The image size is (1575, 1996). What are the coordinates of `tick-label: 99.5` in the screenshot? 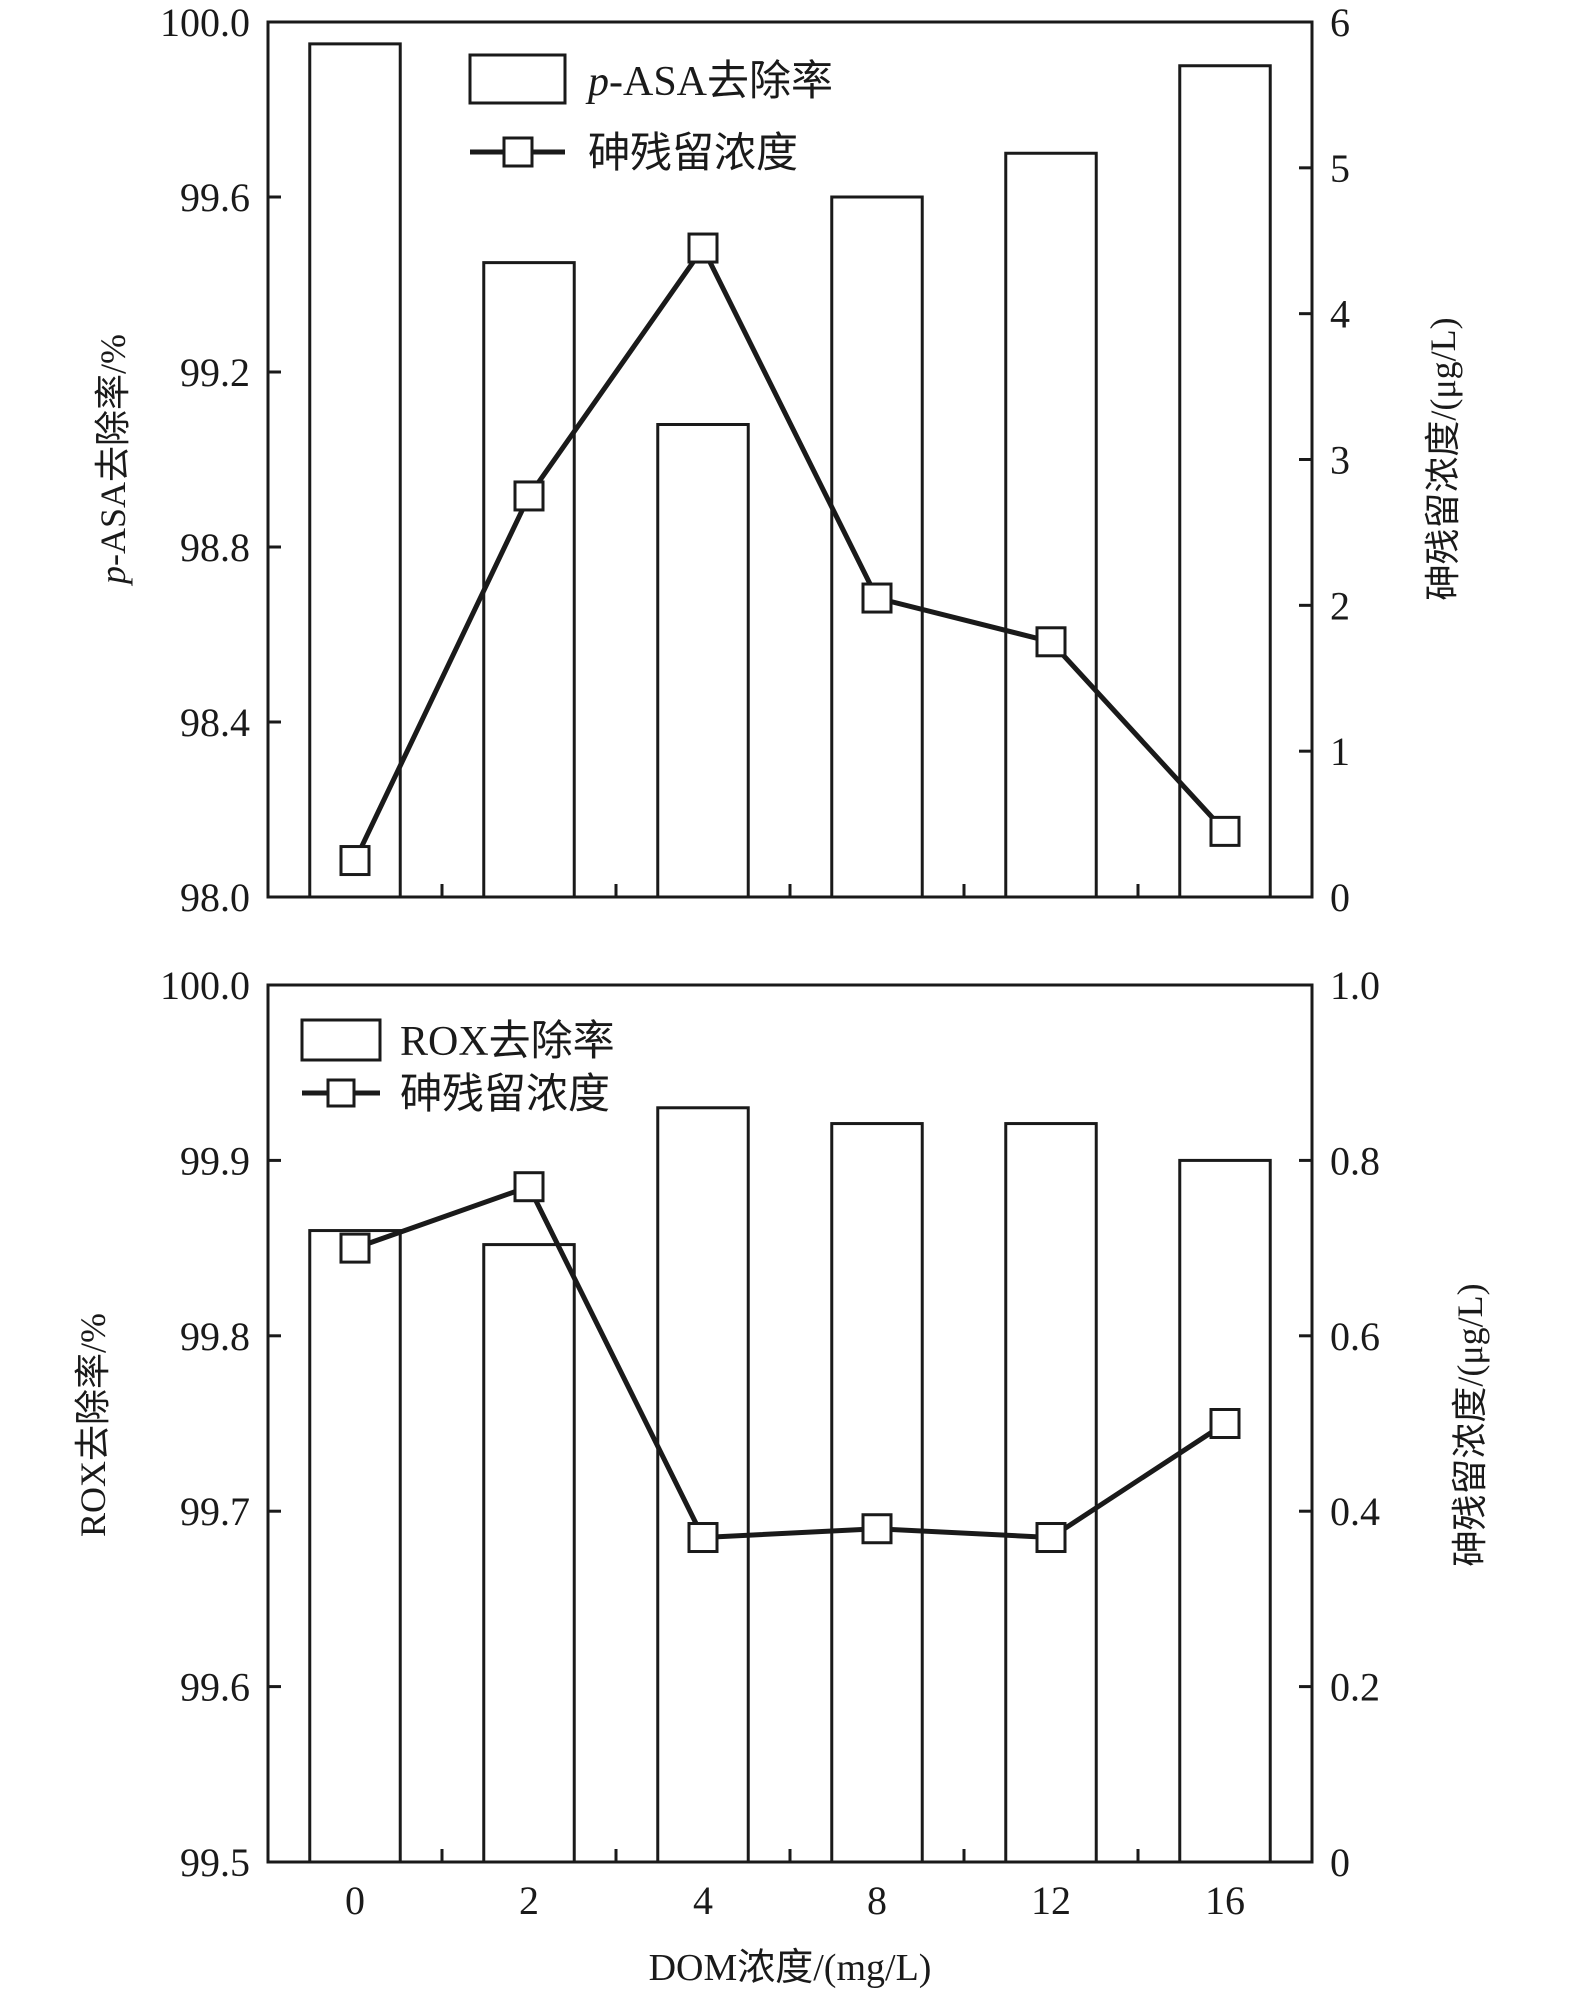 It's located at (215, 1862).